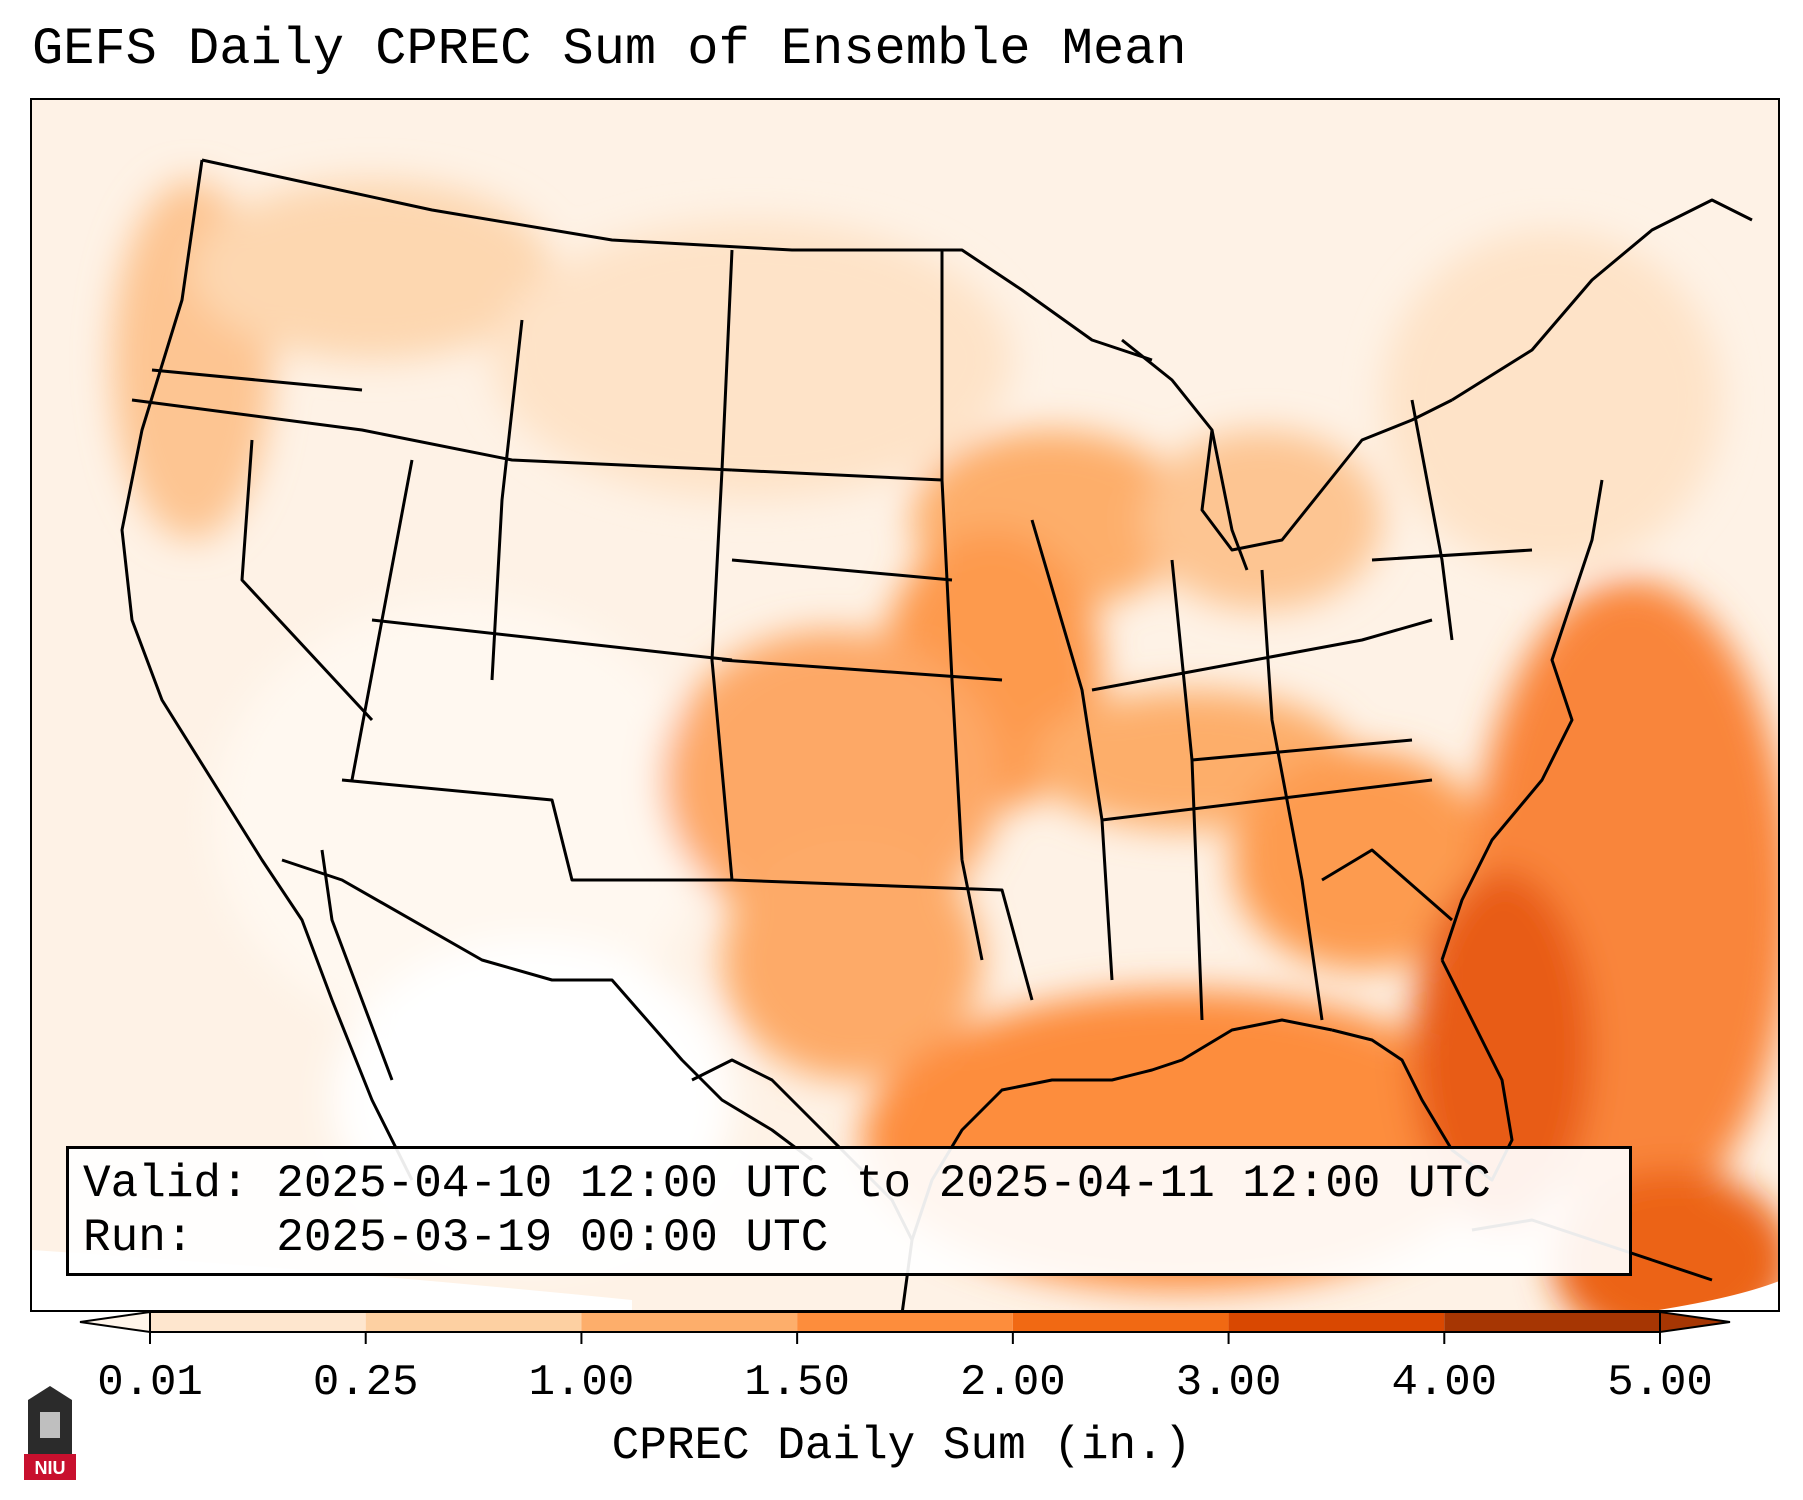  Describe the element at coordinates (901, 1446) in the screenshot. I see `colorbar-label: CPREC Daily Sum (in.)` at that location.